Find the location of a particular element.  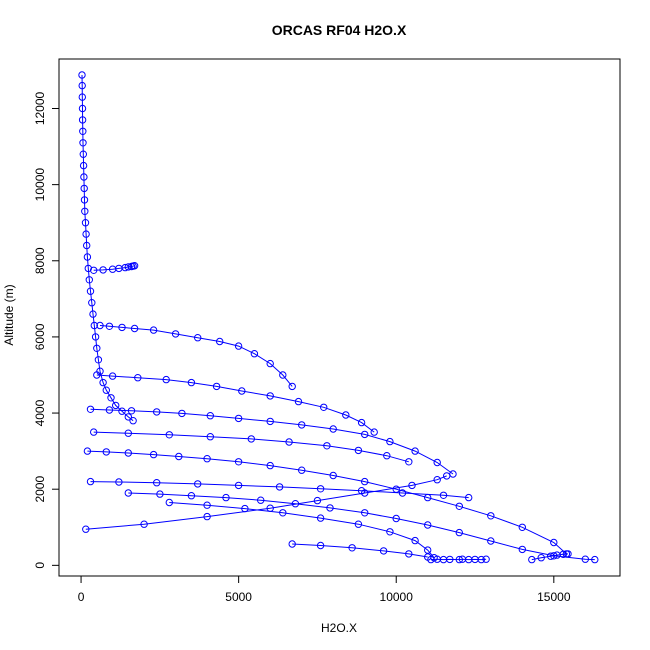

x-tick-label: 15000 is located at coordinates (554, 597).